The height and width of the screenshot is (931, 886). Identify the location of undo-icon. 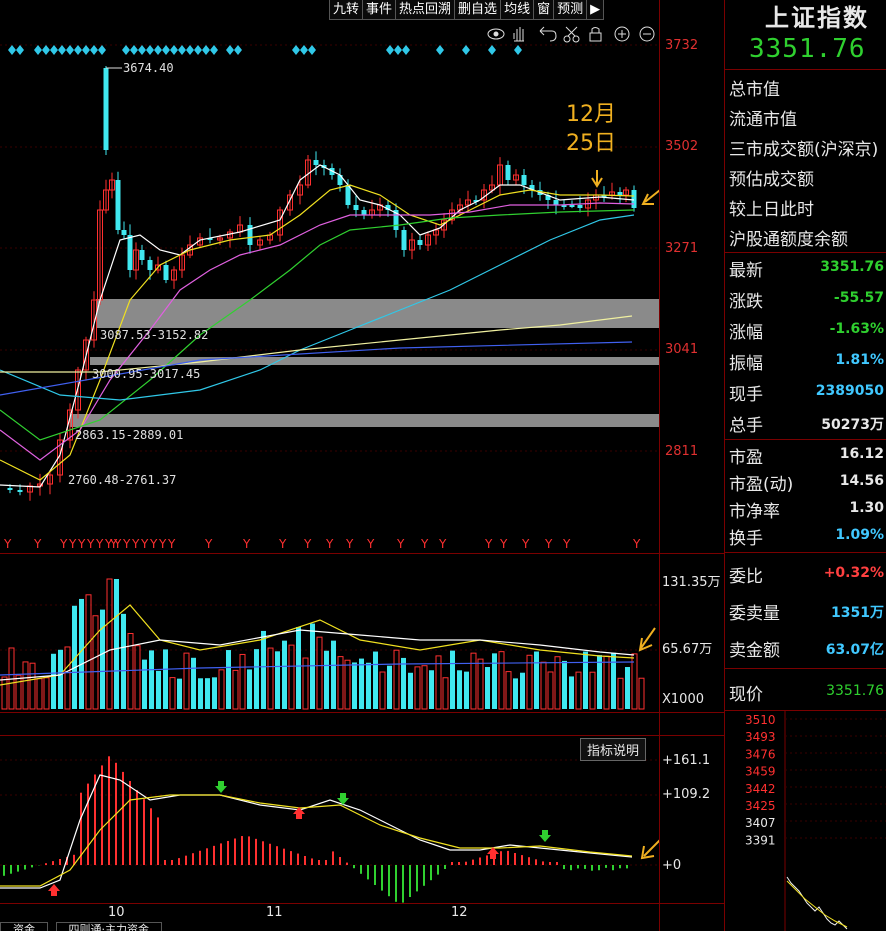
(548, 34).